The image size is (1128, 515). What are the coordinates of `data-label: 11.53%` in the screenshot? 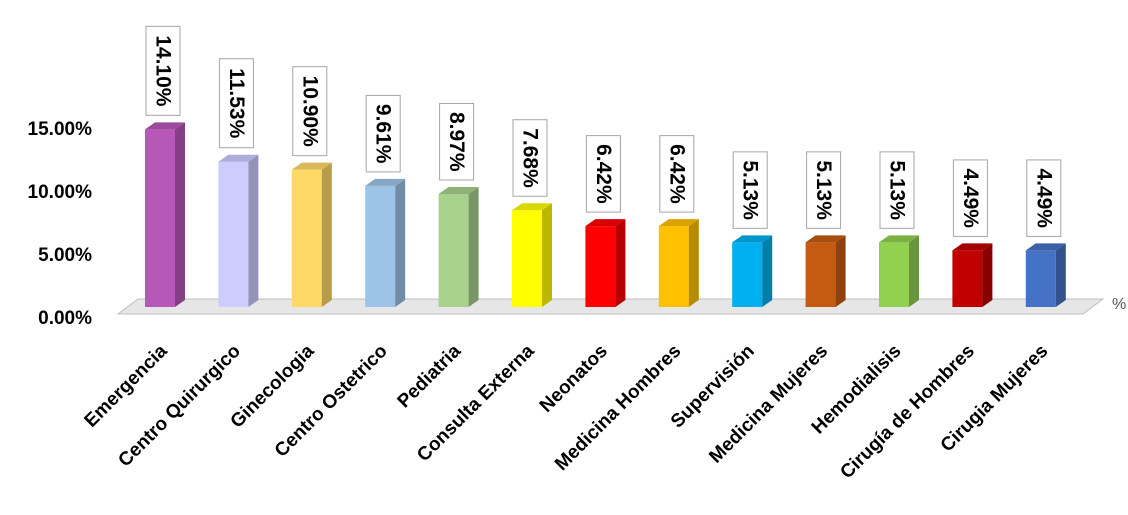 It's located at (236, 103).